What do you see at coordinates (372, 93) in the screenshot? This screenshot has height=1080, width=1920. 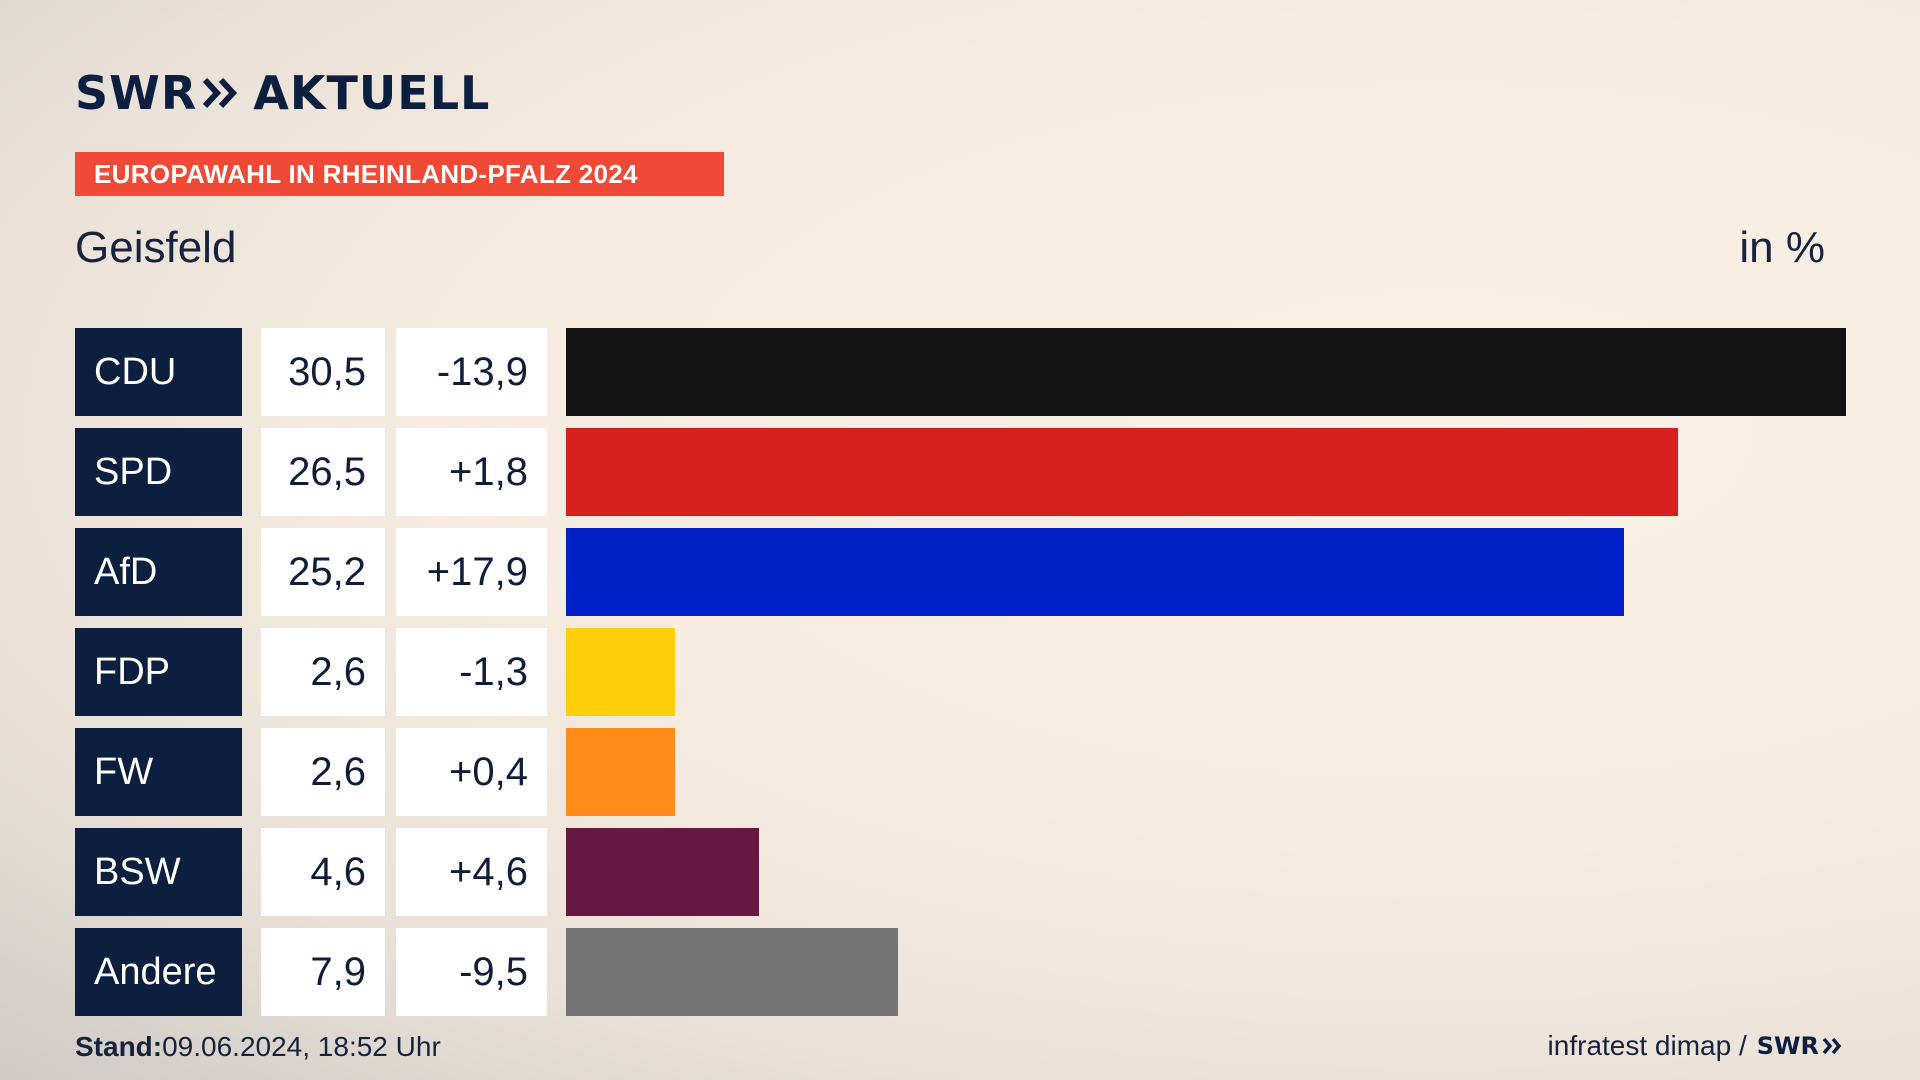 I see `logo-product: AKTUELL` at bounding box center [372, 93].